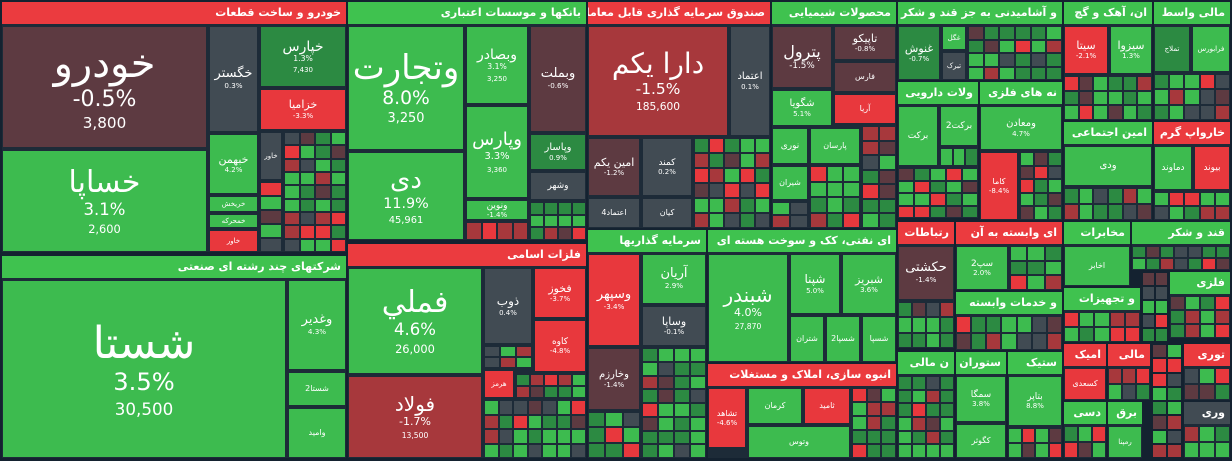  I want to click on stock-tile: کسعدی, so click(1085, 384).